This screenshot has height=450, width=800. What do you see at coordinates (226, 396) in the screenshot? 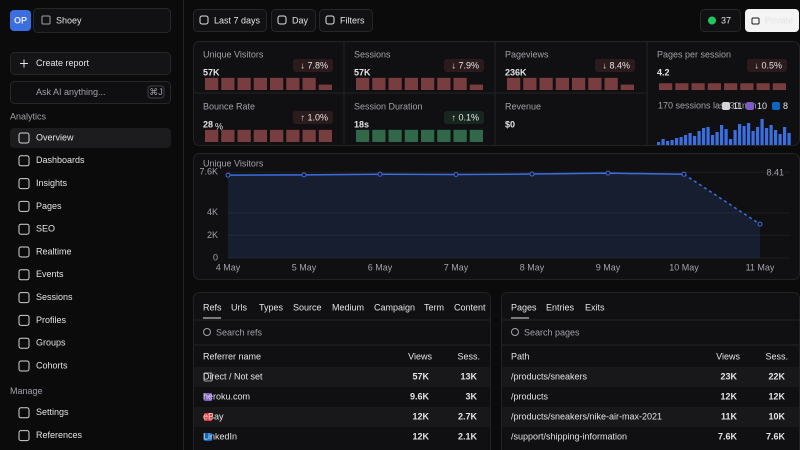
I see `table-cell: heroku.com` at bounding box center [226, 396].